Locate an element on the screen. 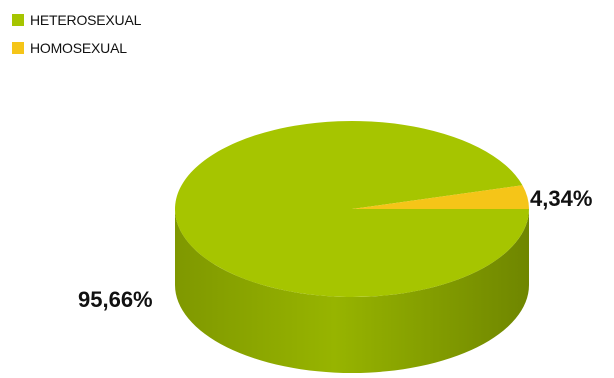 Image resolution: width=614 pixels, height=378 pixels. legend-label-homosexual: HOMOSEXUAL is located at coordinates (78, 48).